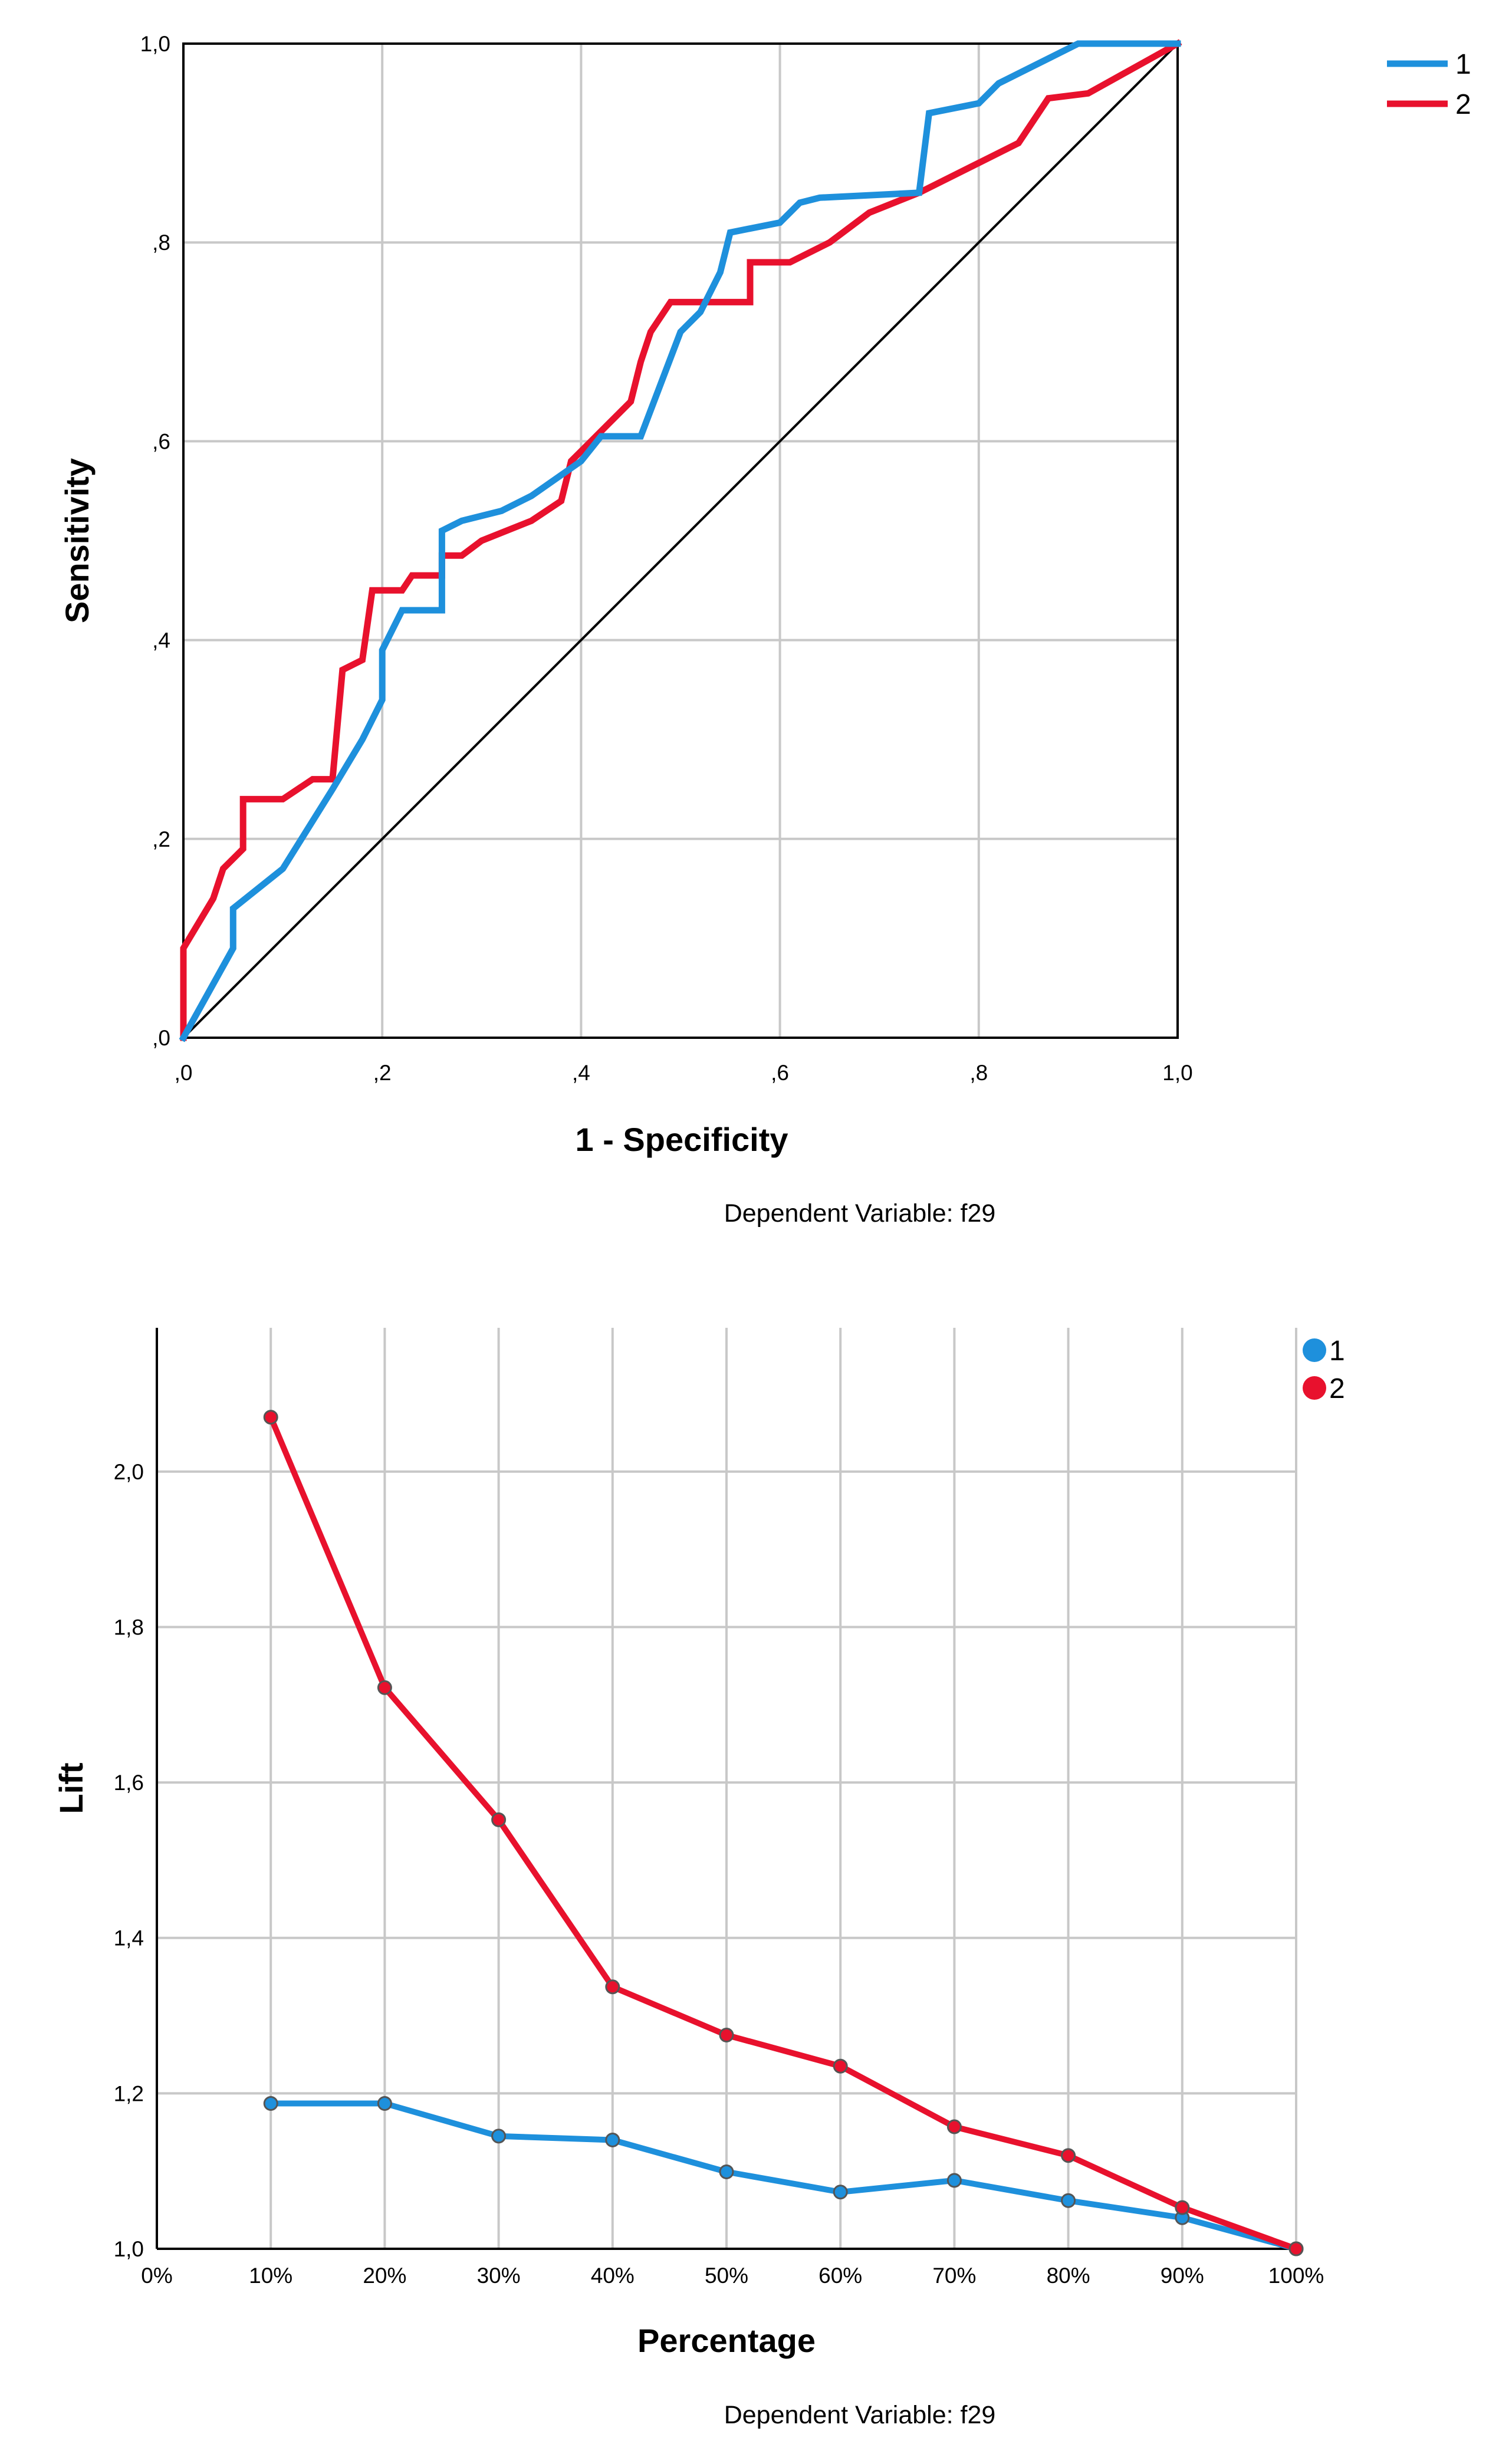 Image resolution: width=1499 pixels, height=2464 pixels. Describe the element at coordinates (161, 839) in the screenshot. I see `roc-y-tick-label: ,2` at that location.